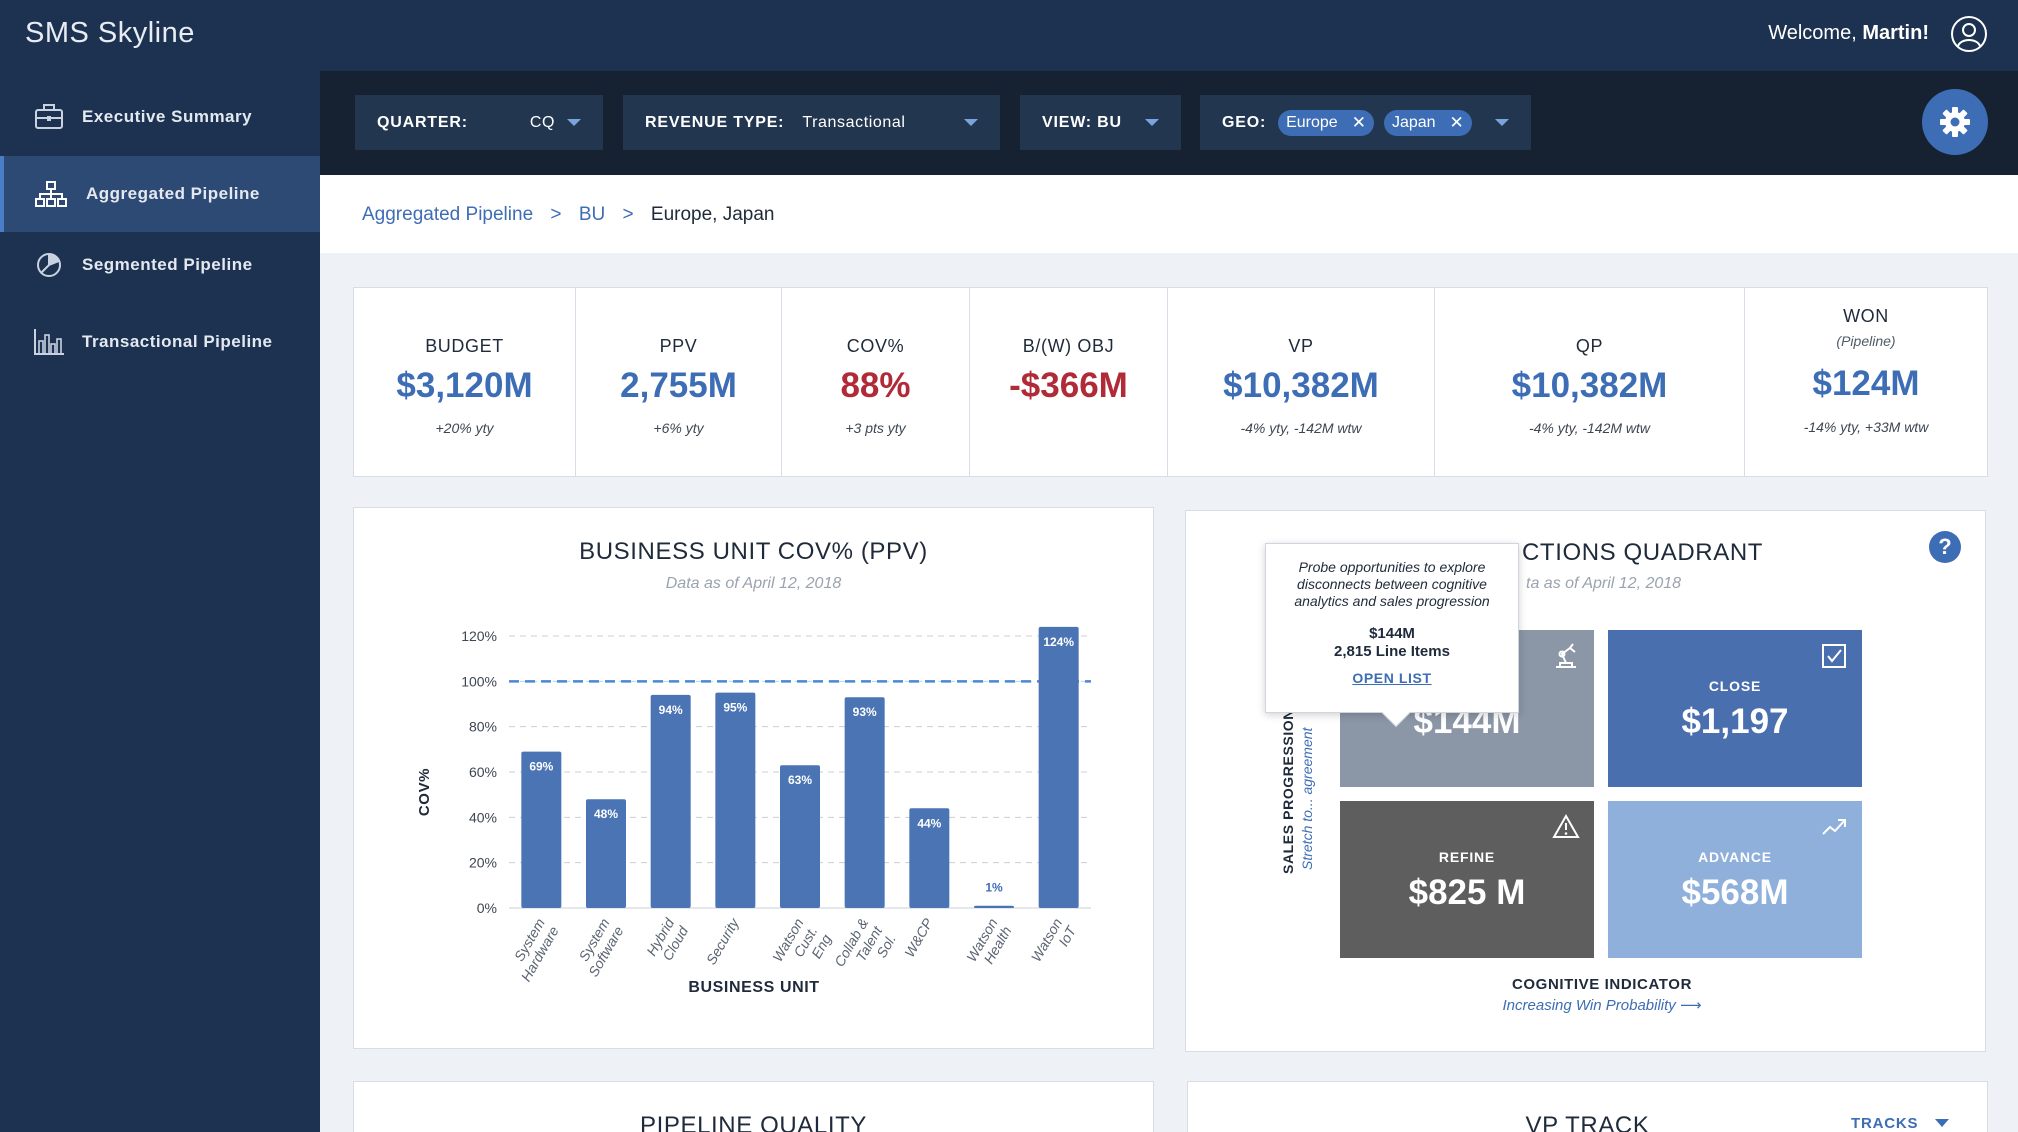 The image size is (2018, 1132). Describe the element at coordinates (875, 346) in the screenshot. I see `kpi-title: COV%` at that location.